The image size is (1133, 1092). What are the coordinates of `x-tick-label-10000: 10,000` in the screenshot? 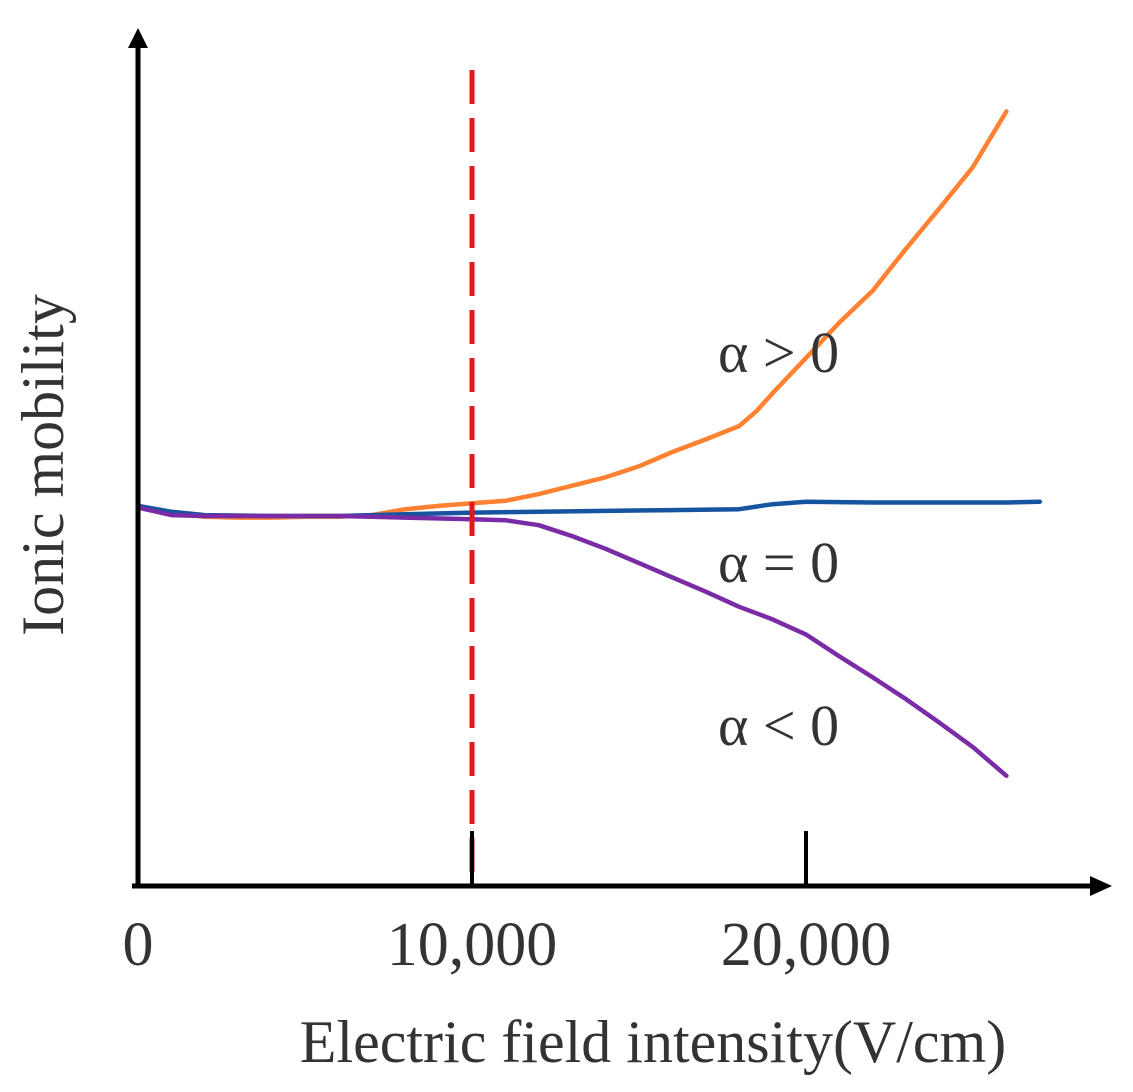 It's located at (472, 945).